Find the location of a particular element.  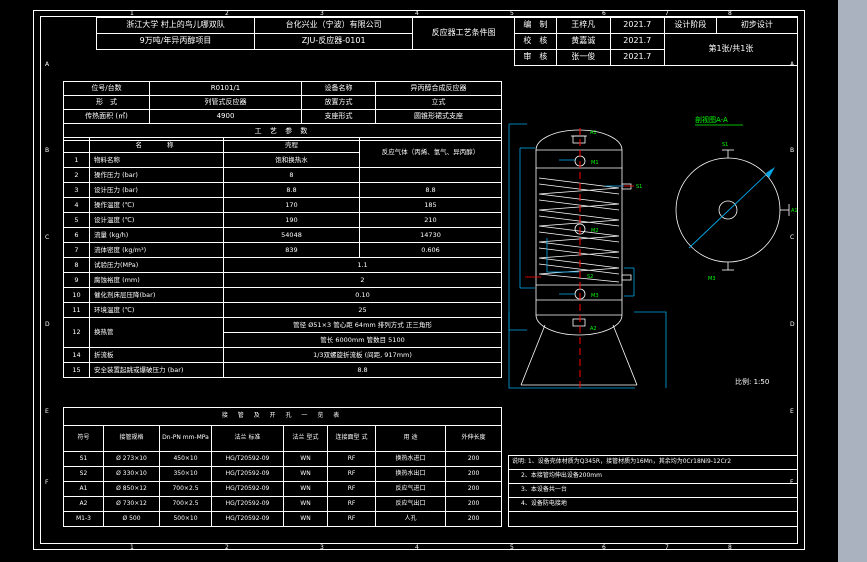

param-no: 14 is located at coordinates (76, 355).